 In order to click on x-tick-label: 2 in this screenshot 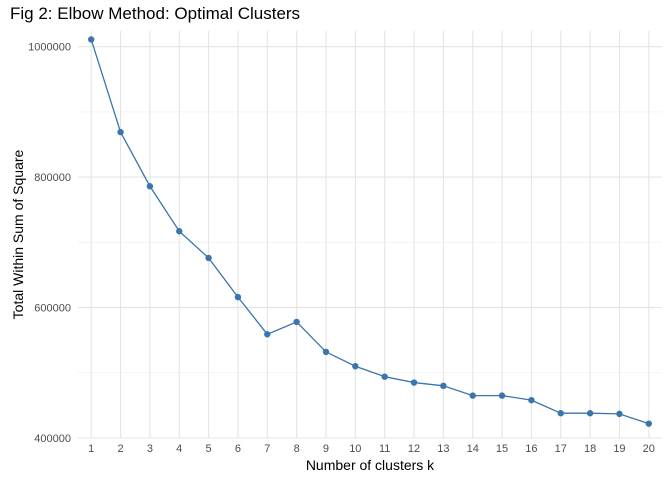, I will do `click(120, 449)`.